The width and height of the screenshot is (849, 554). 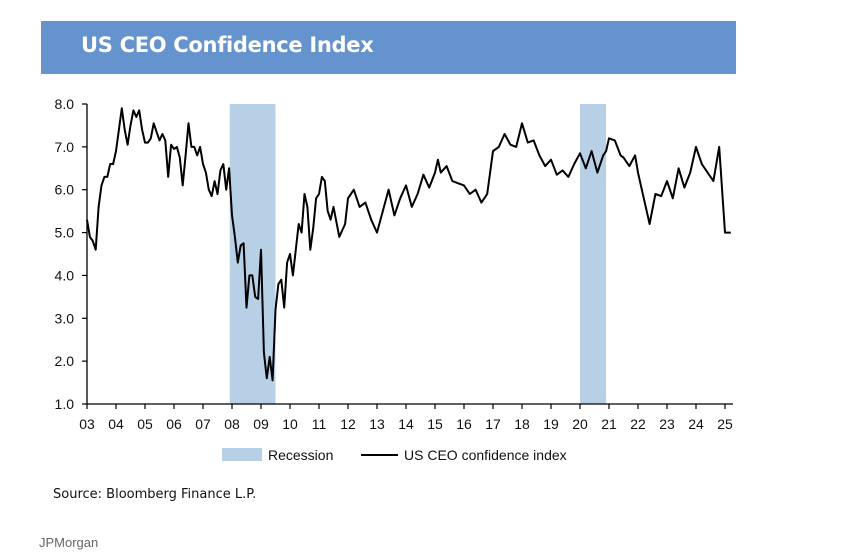 What do you see at coordinates (69, 542) in the screenshot?
I see `credit-label: JPMorgan` at bounding box center [69, 542].